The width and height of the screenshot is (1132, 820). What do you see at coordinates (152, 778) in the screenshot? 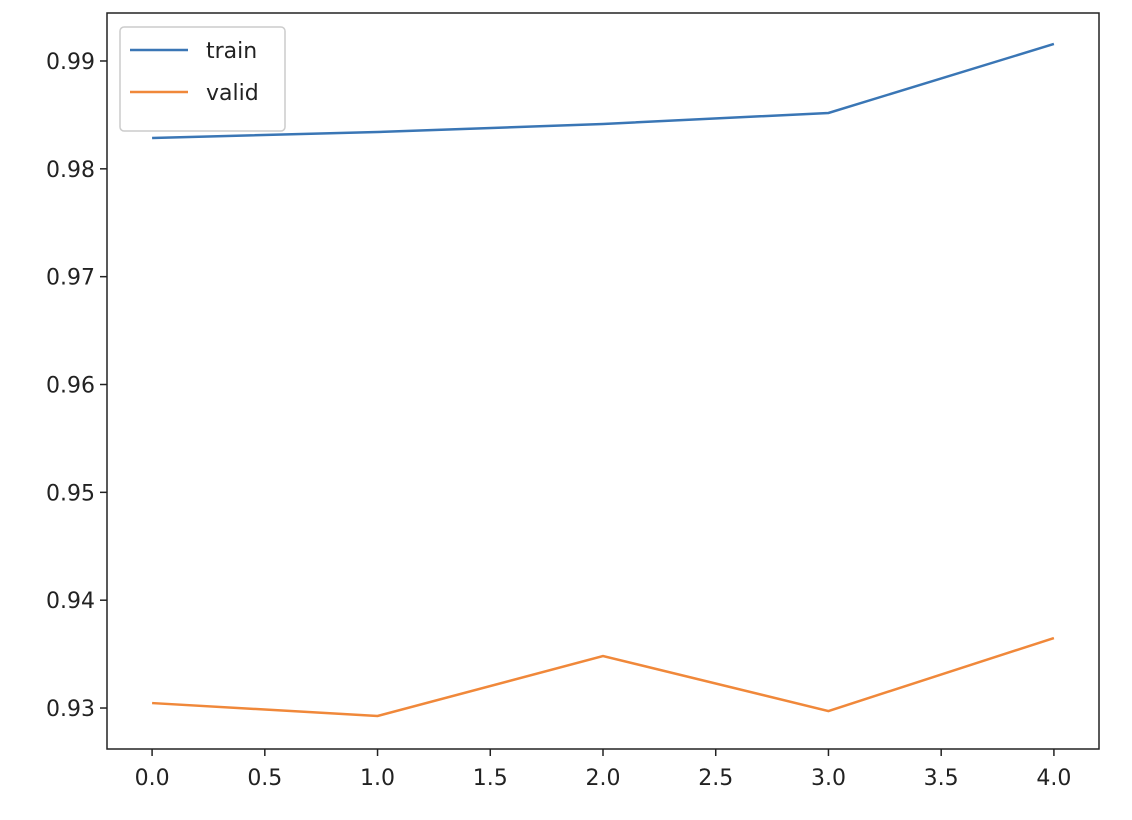
I see `x-tick-label: 0.0` at bounding box center [152, 778].